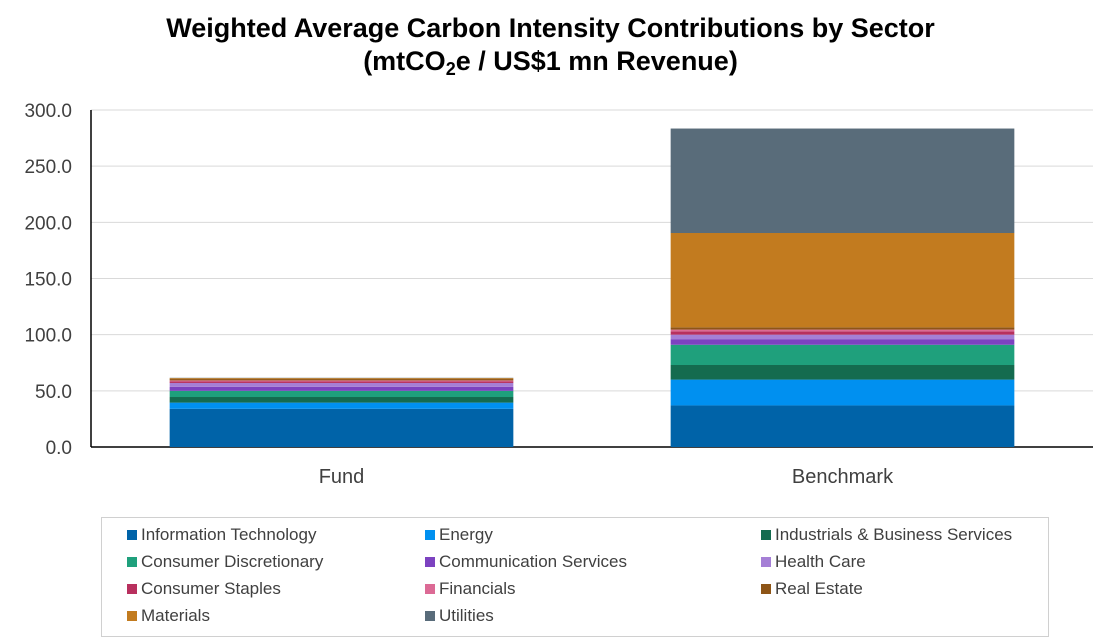 Image resolution: width=1101 pixels, height=637 pixels. What do you see at coordinates (477, 589) in the screenshot?
I see `legend-label: Financials` at bounding box center [477, 589].